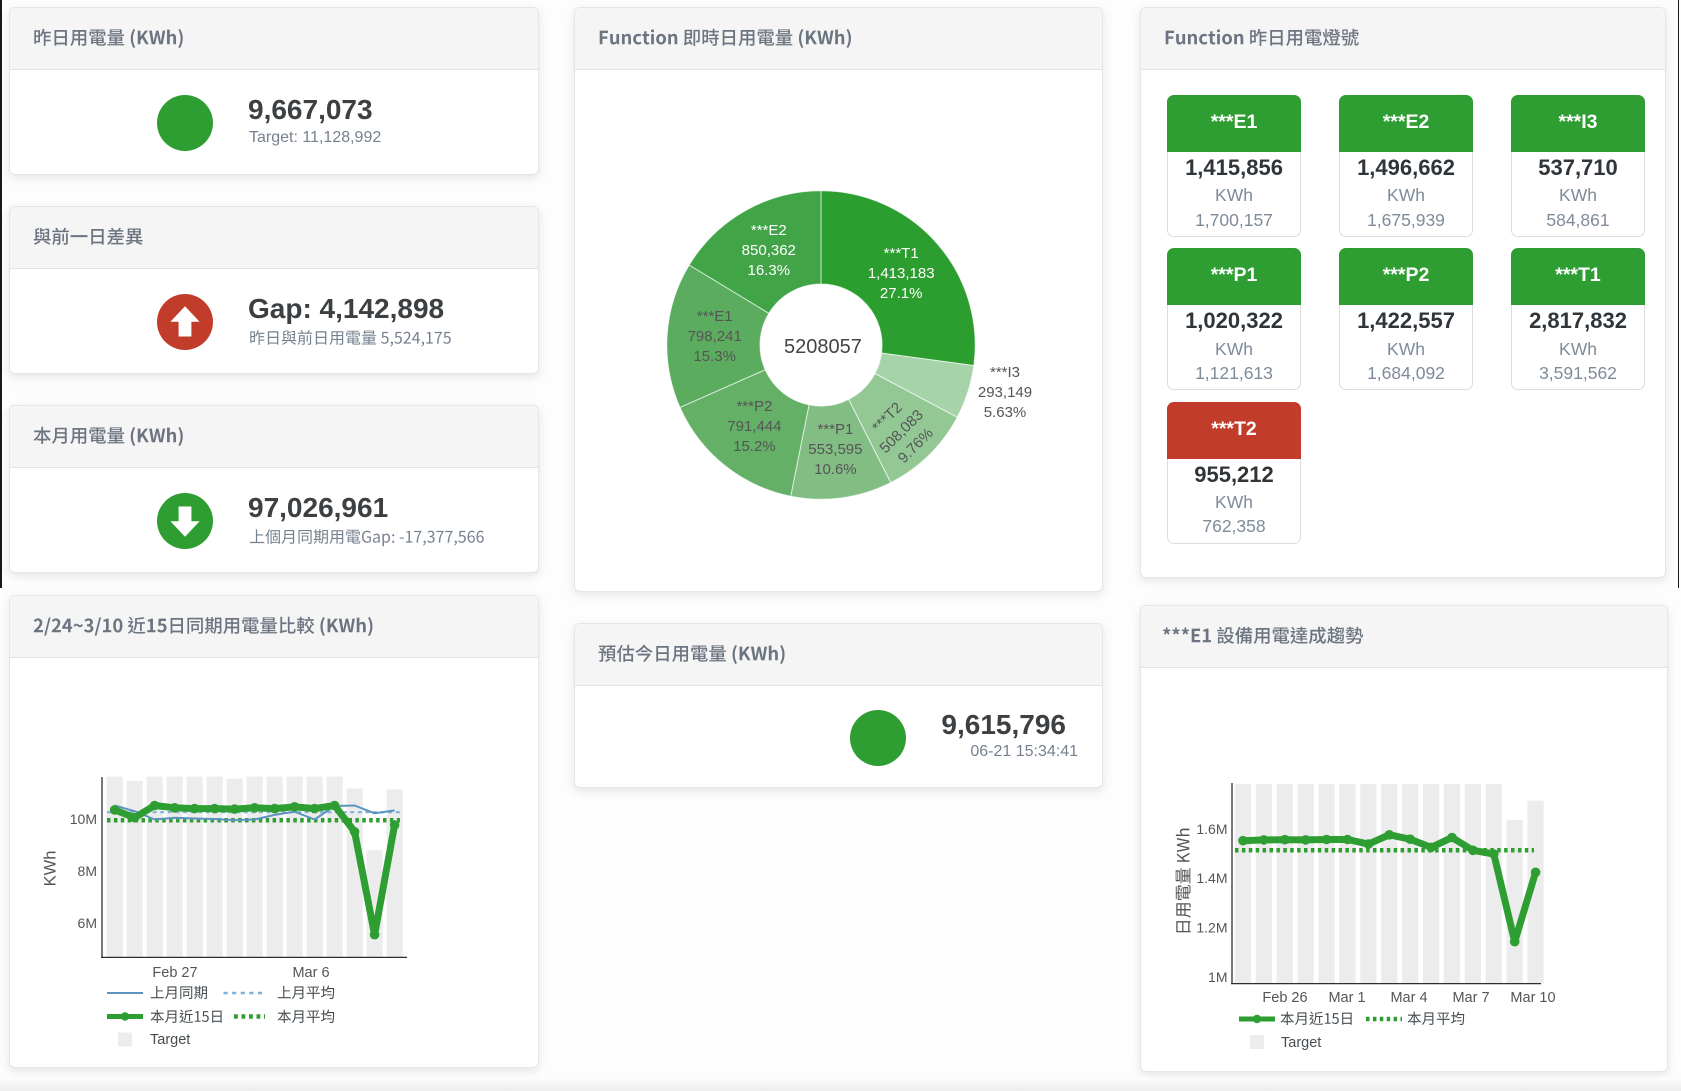 The image size is (1681, 1091). I want to click on svg-text: 8M, so click(87, 871).